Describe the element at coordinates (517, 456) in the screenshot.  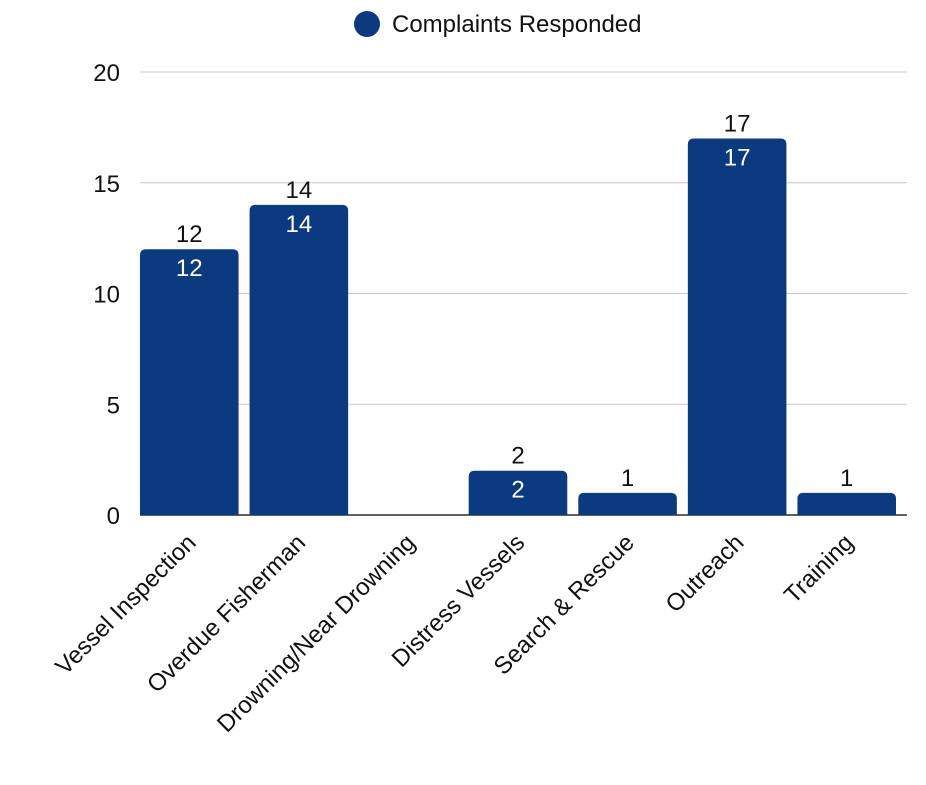
I see `data-label: 2` at that location.